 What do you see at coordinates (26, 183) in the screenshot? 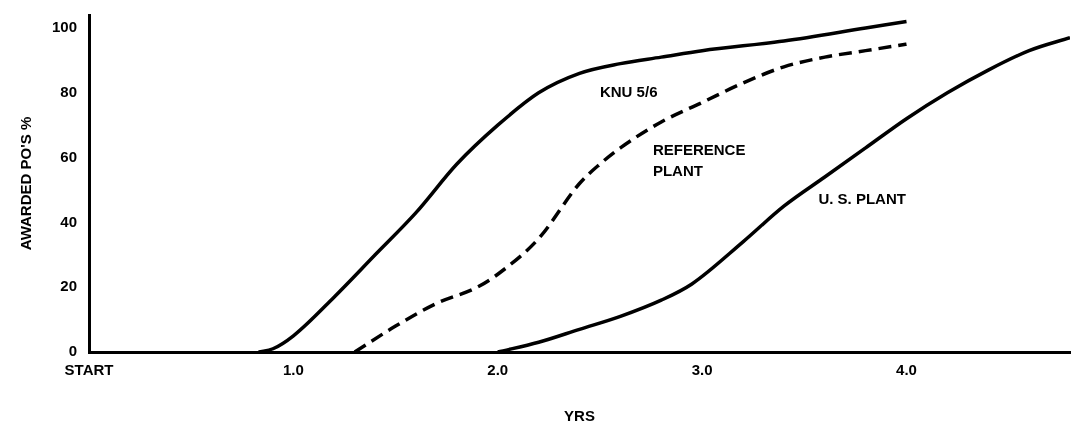
I see `y-axis-title: AWARDED PO'S %` at bounding box center [26, 183].